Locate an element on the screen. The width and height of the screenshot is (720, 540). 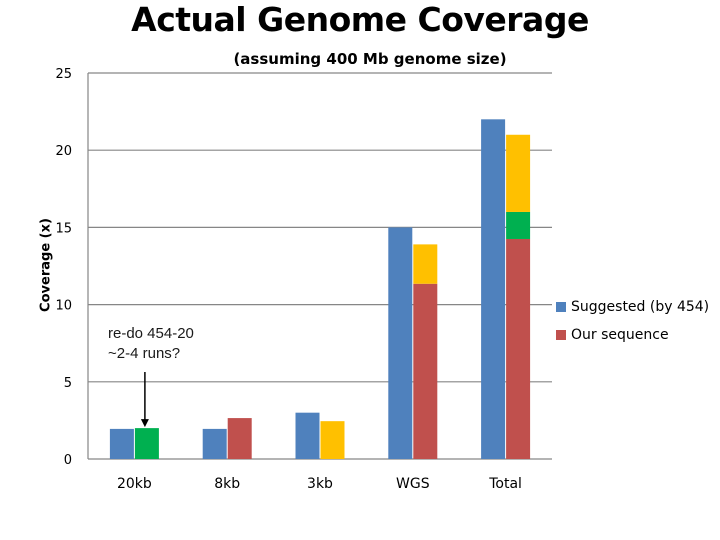
x-tick-label-Total: Total is located at coordinates (505, 484).